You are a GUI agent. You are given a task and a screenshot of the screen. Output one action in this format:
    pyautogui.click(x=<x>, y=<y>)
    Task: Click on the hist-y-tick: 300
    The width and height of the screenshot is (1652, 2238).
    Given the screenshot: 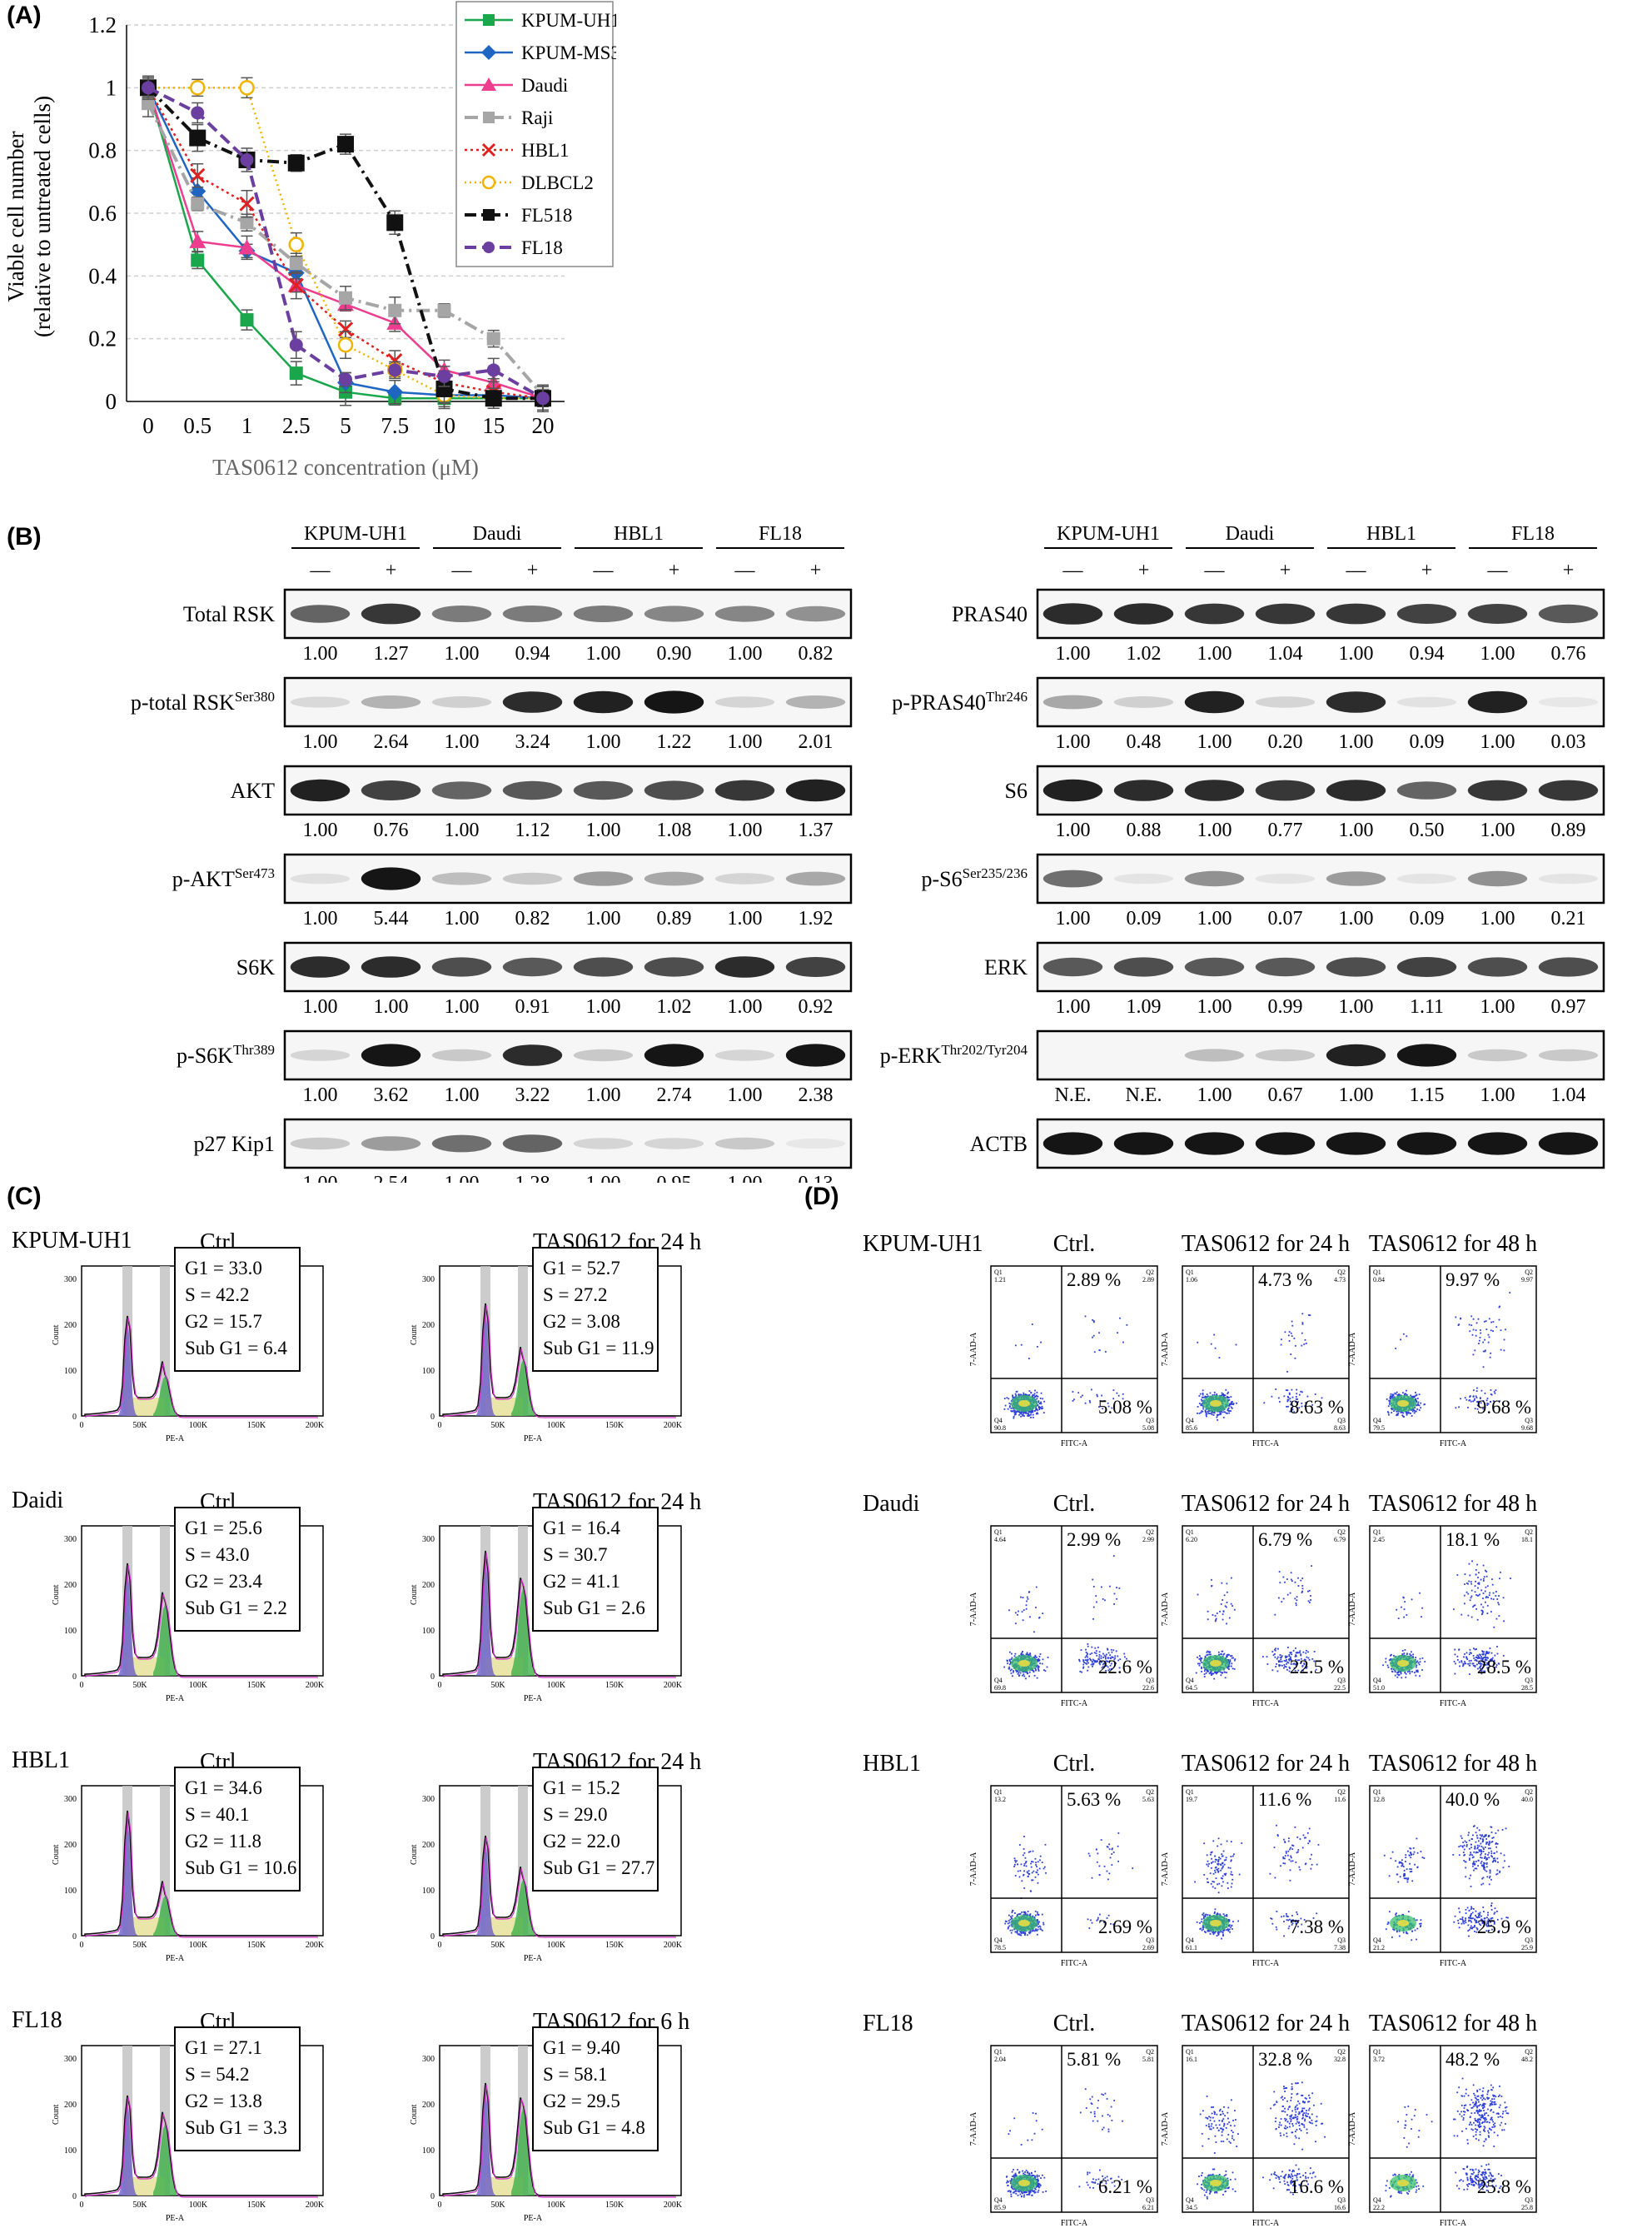 What is the action you would take?
    pyautogui.click(x=70, y=2059)
    